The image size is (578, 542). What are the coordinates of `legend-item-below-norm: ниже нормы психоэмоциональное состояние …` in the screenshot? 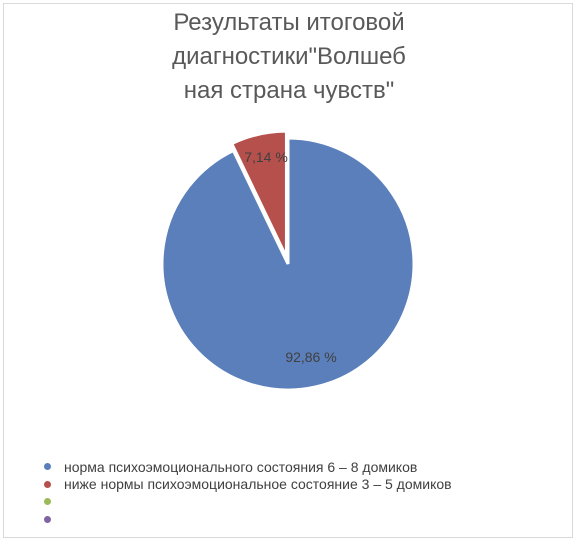 It's located at (248, 485).